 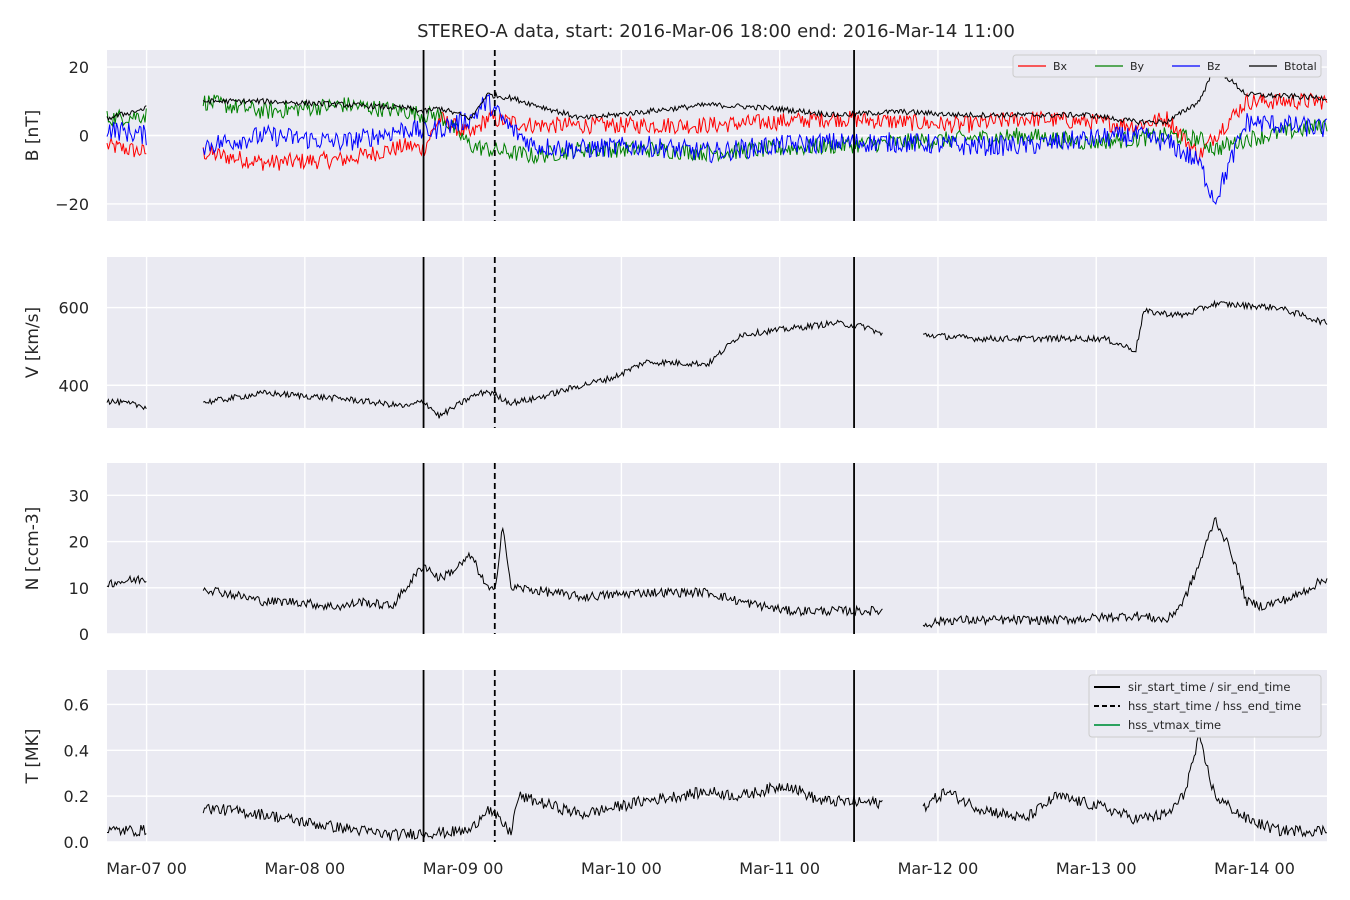 I want to click on y-tick-label: −20, so click(x=72, y=204).